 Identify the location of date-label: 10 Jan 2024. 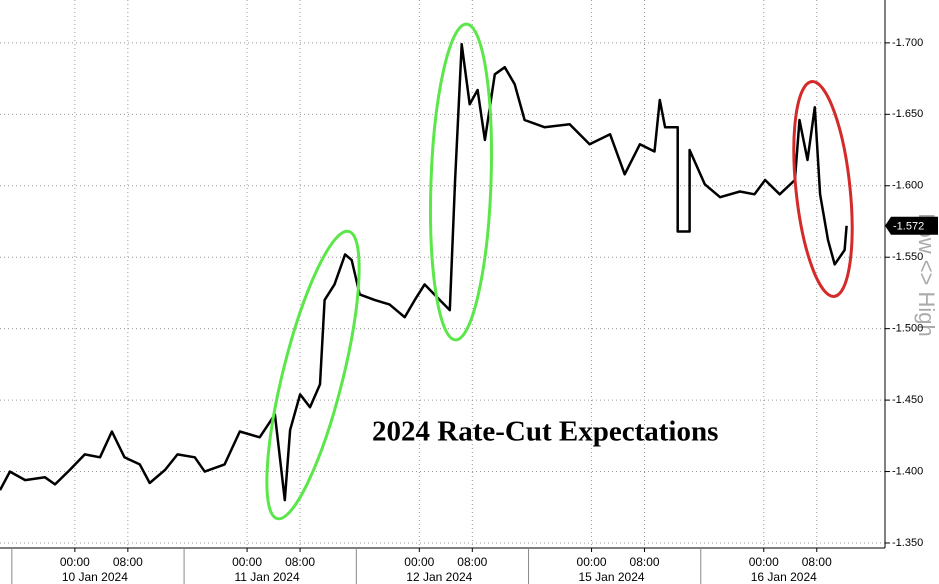
(95, 577).